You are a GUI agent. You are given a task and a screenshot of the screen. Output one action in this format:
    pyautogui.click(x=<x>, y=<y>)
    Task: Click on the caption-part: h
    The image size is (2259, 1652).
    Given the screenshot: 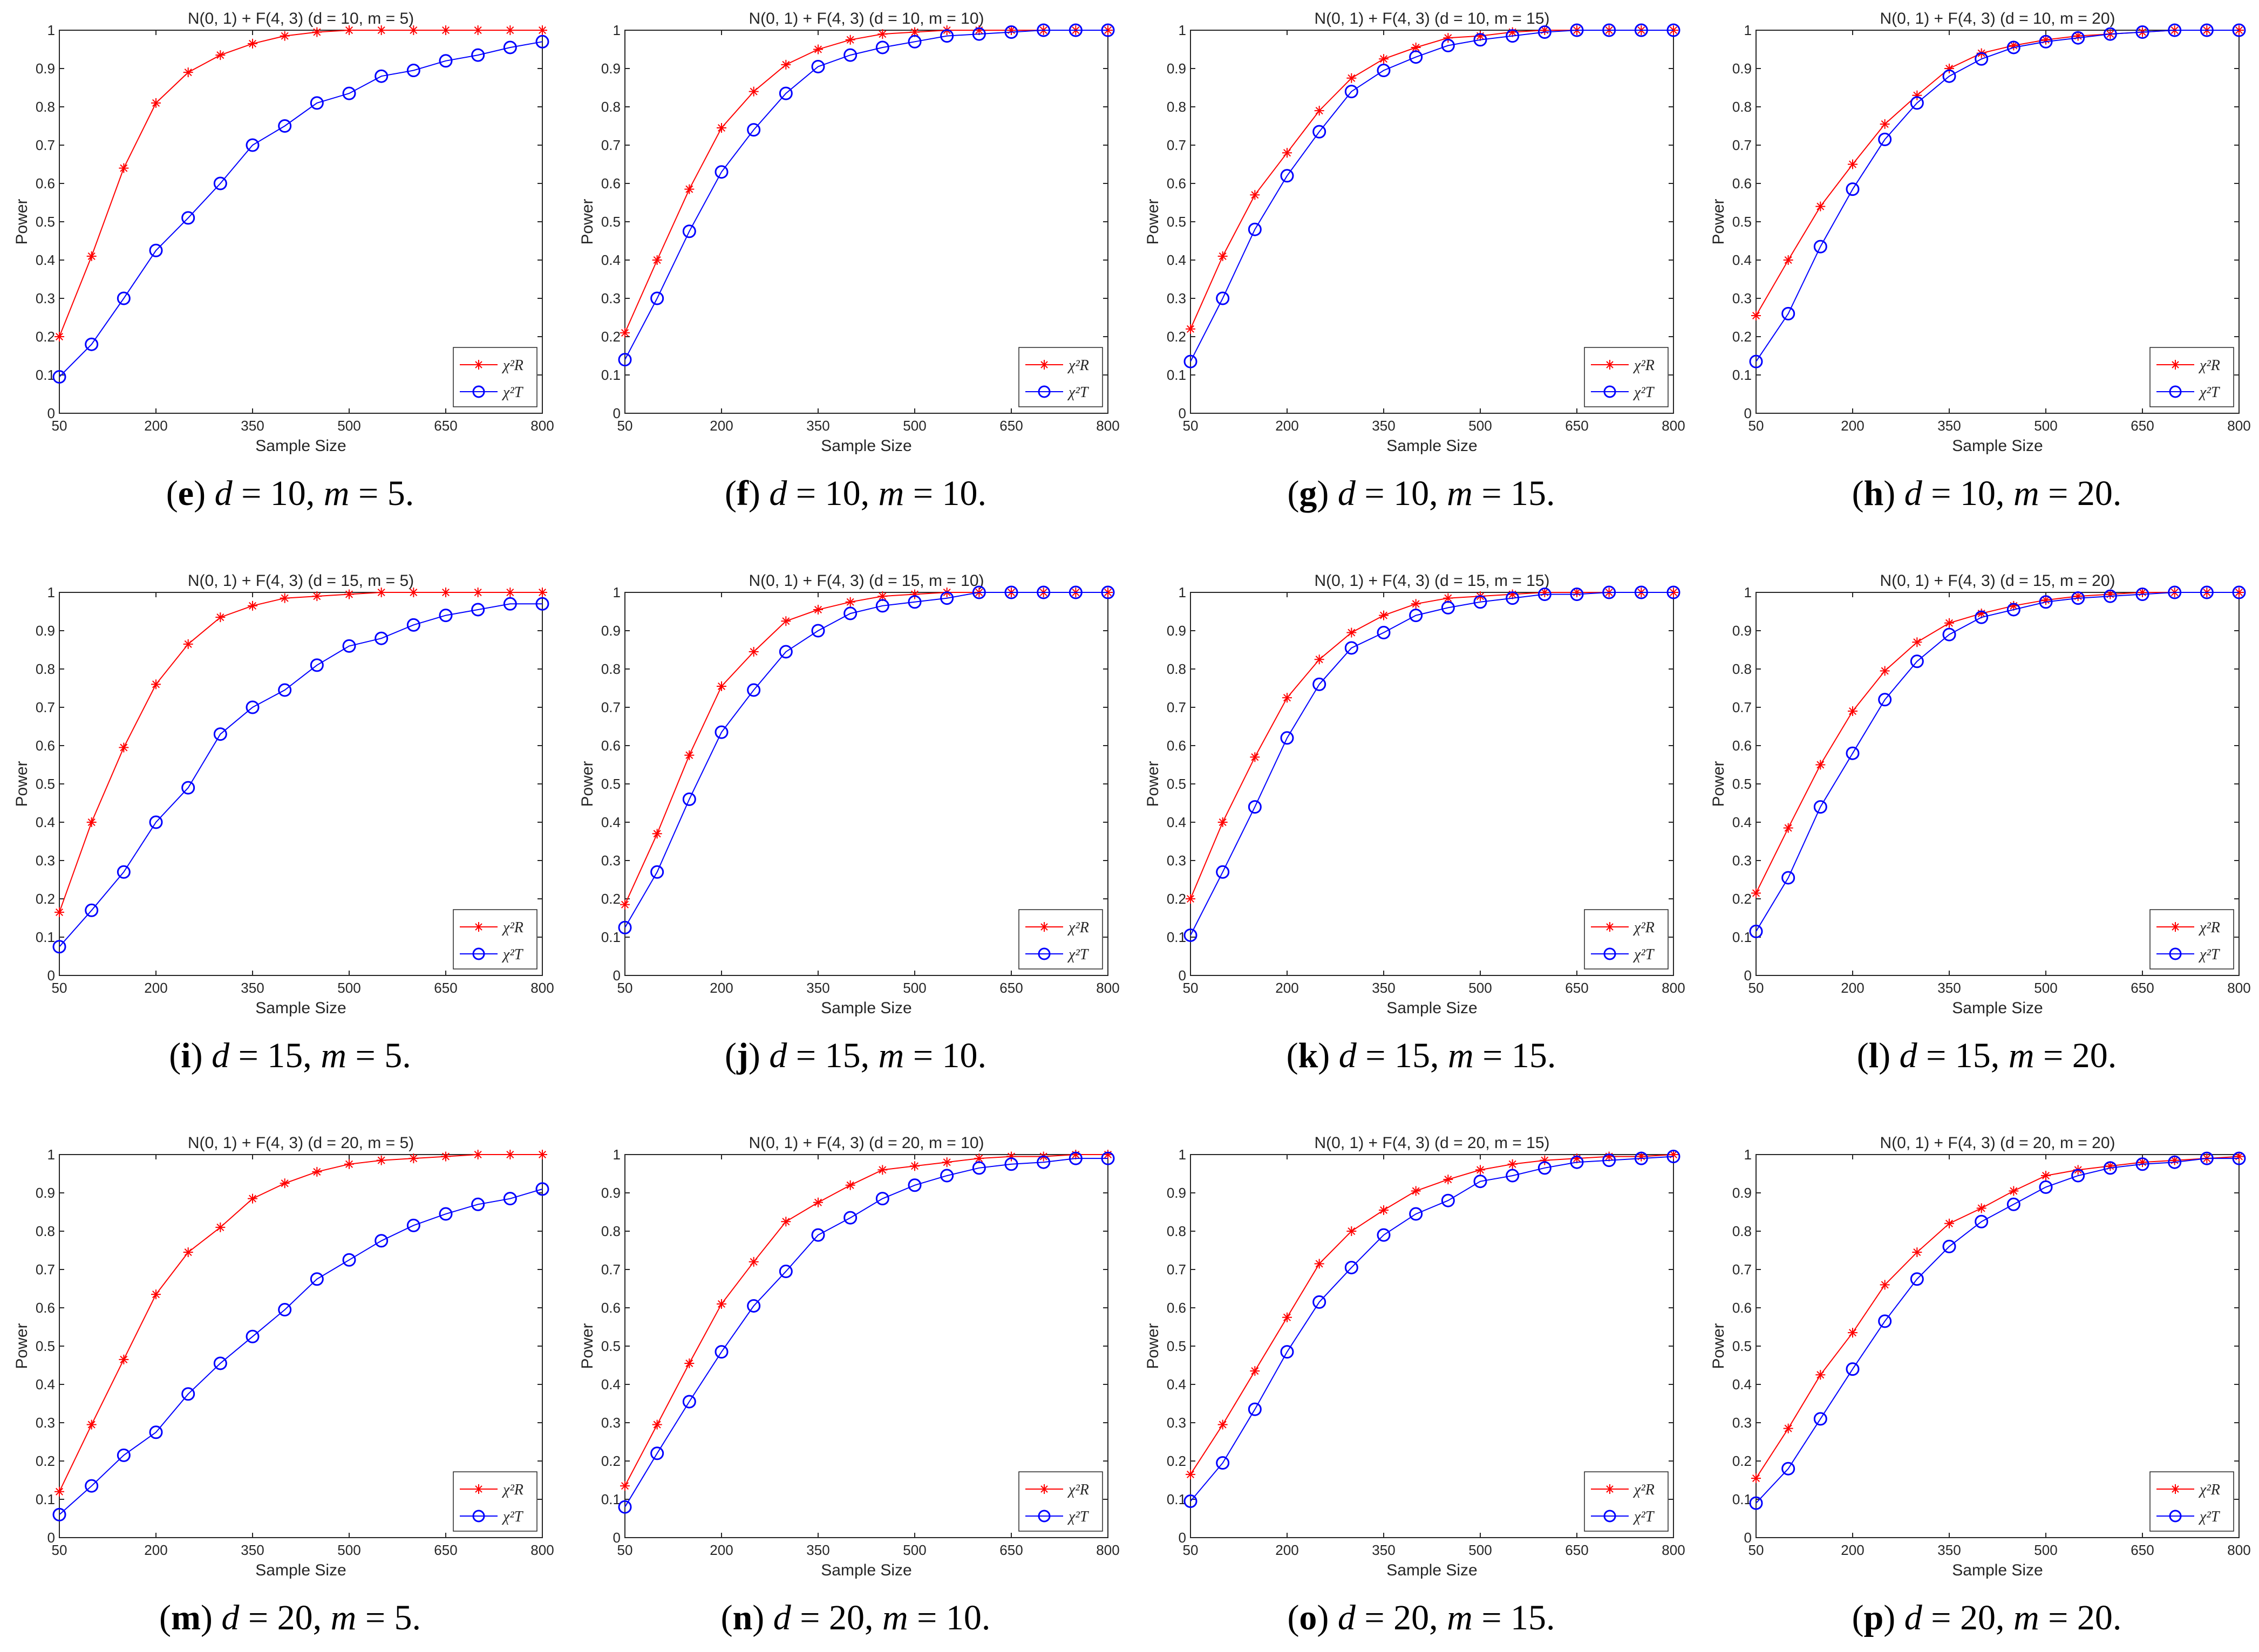 What is the action you would take?
    pyautogui.click(x=1874, y=494)
    